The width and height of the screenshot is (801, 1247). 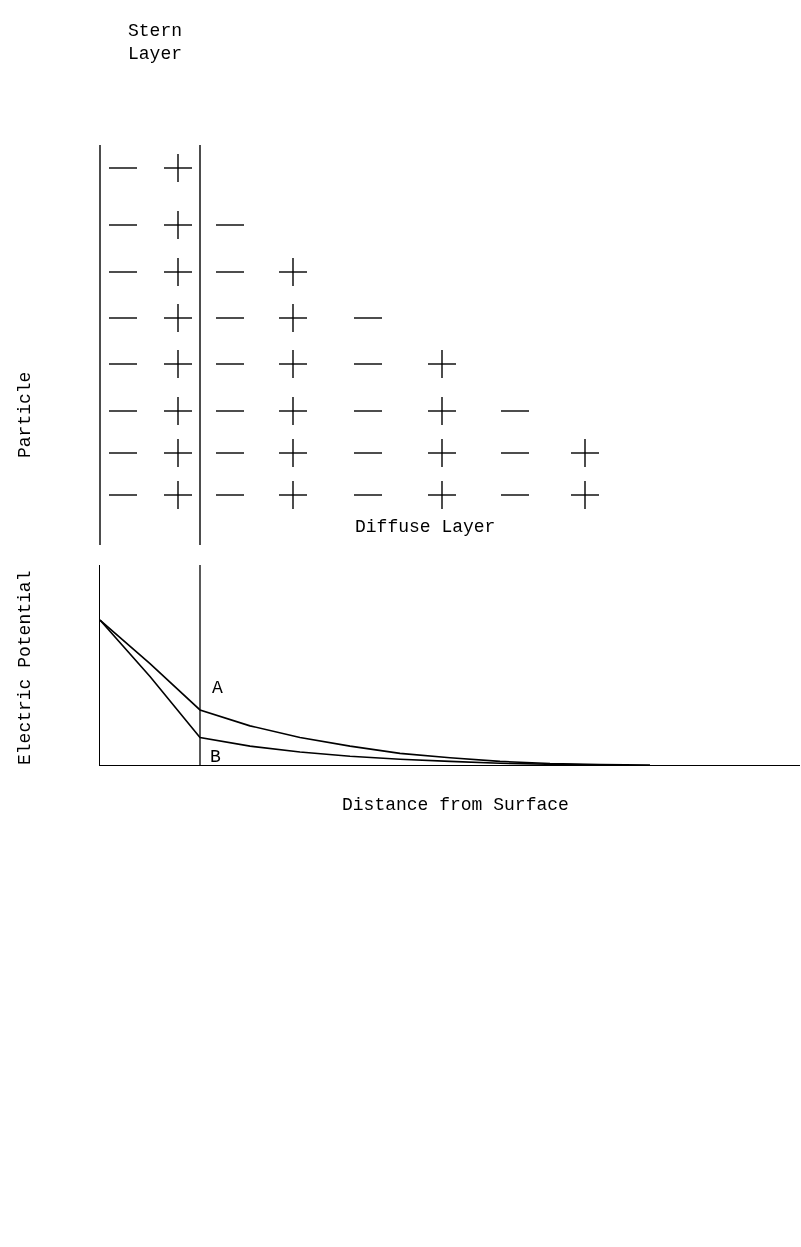 I want to click on text: Diffuse Layer, so click(x=425, y=527).